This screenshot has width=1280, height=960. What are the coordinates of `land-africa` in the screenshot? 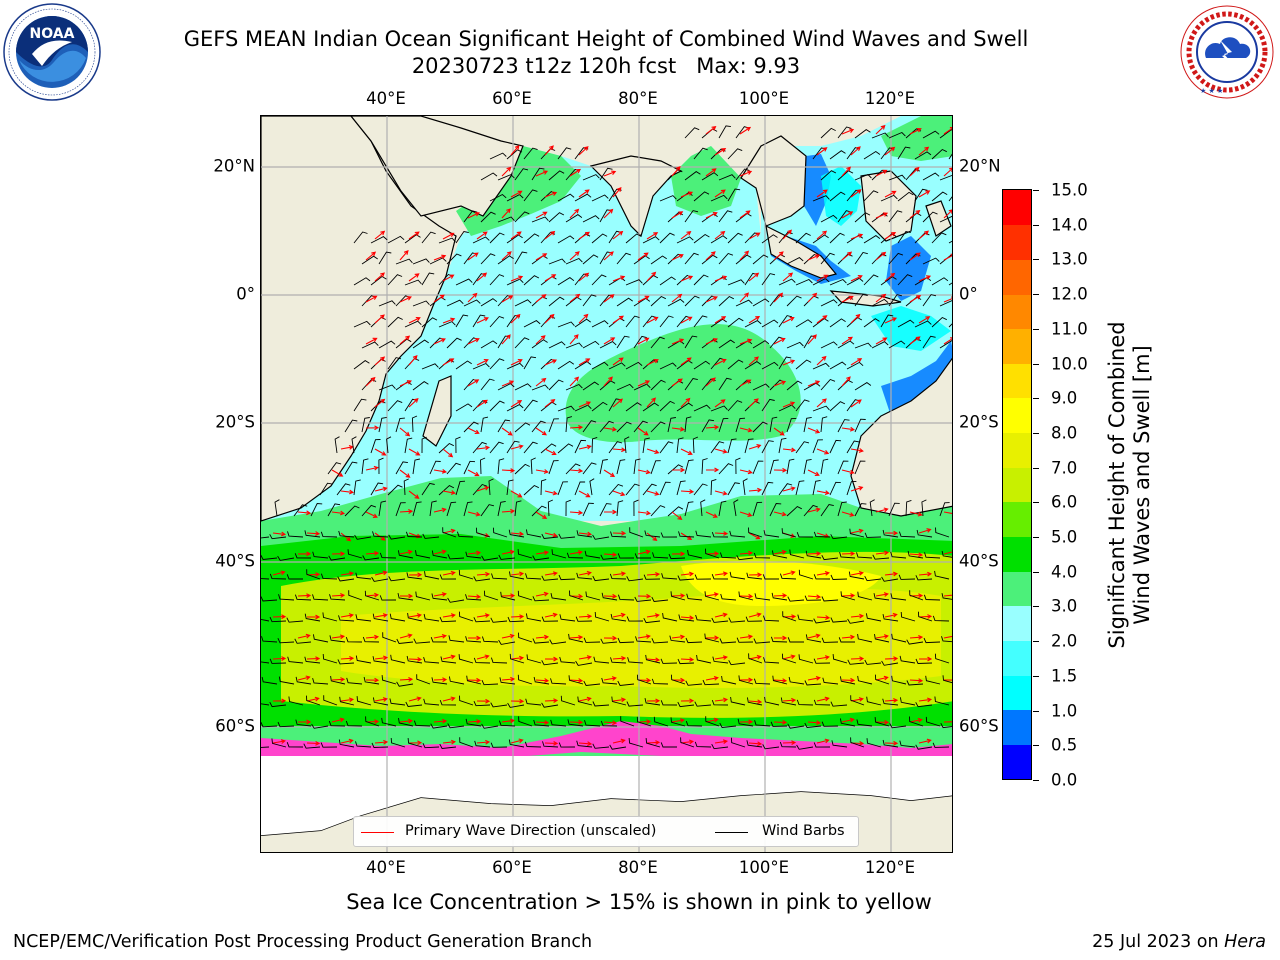 It's located at (359, 319).